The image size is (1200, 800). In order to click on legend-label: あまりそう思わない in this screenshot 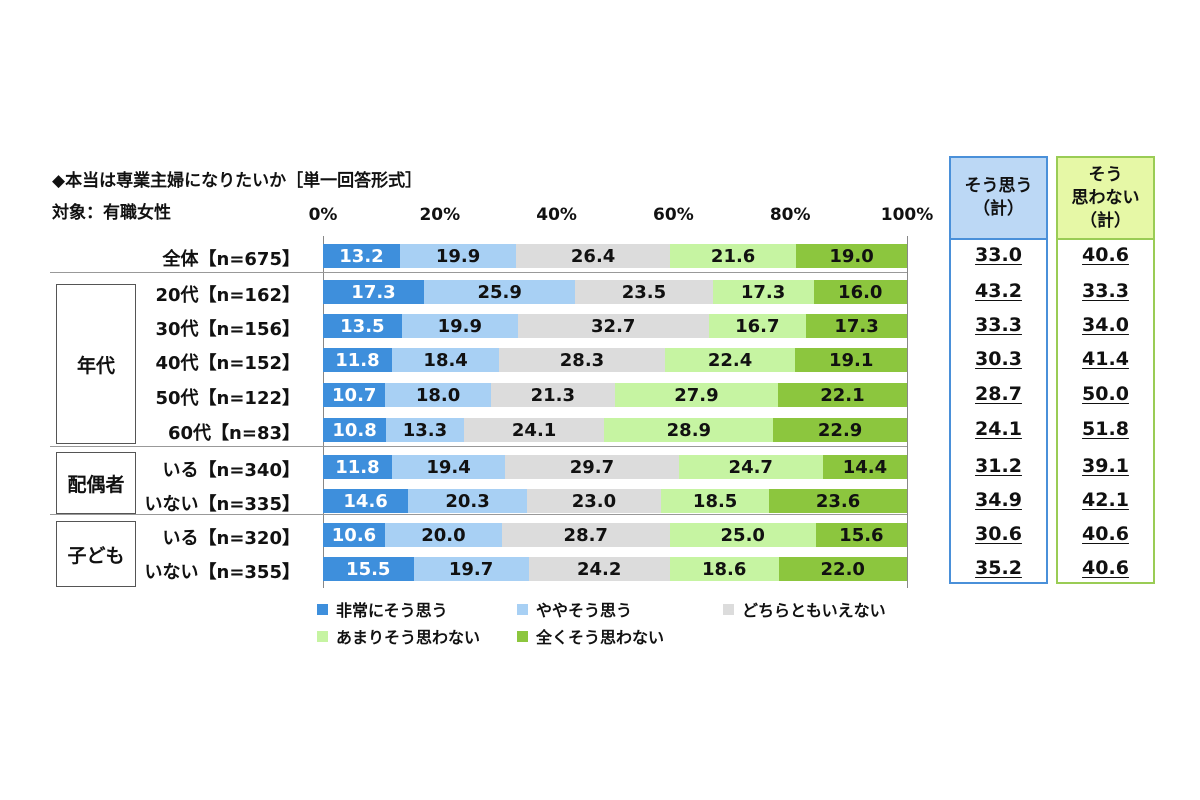, I will do `click(408, 637)`.